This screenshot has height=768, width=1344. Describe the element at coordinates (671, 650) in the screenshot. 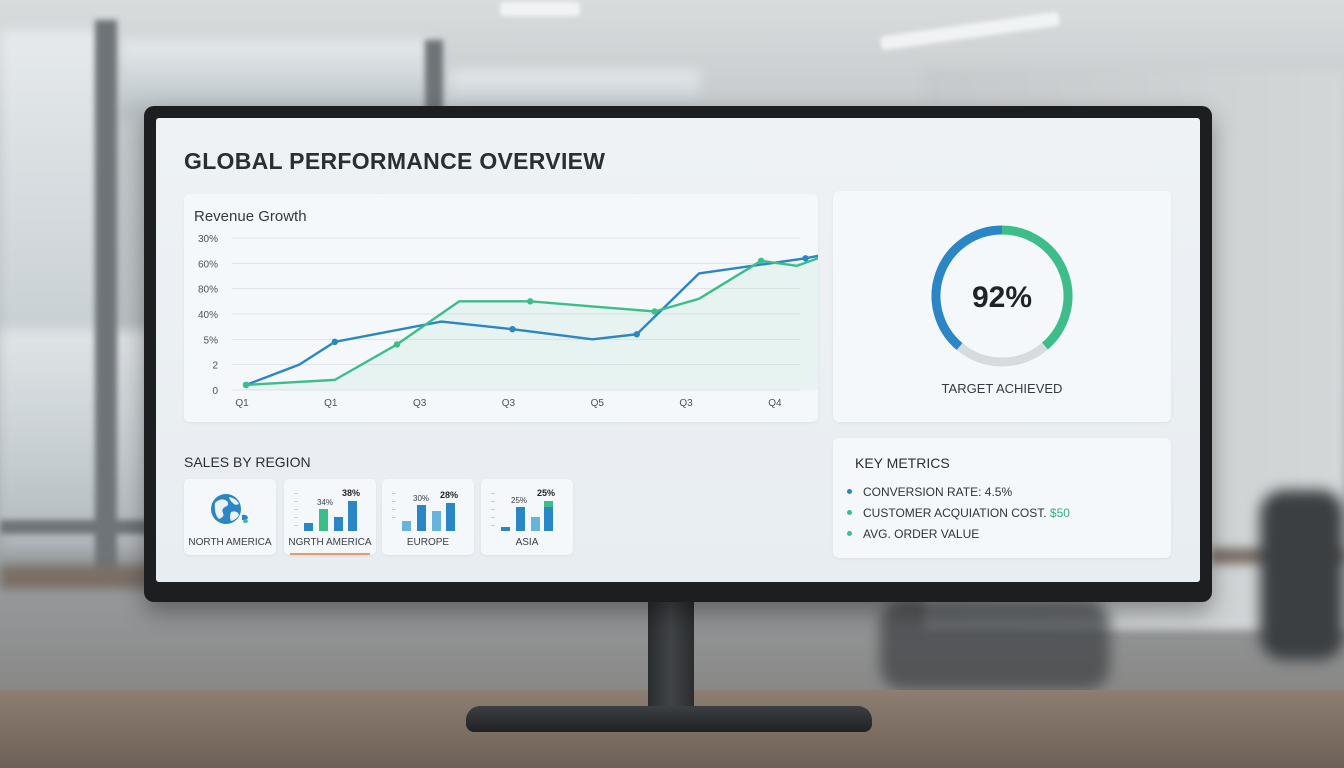

I see `monitor-stand-neck` at that location.